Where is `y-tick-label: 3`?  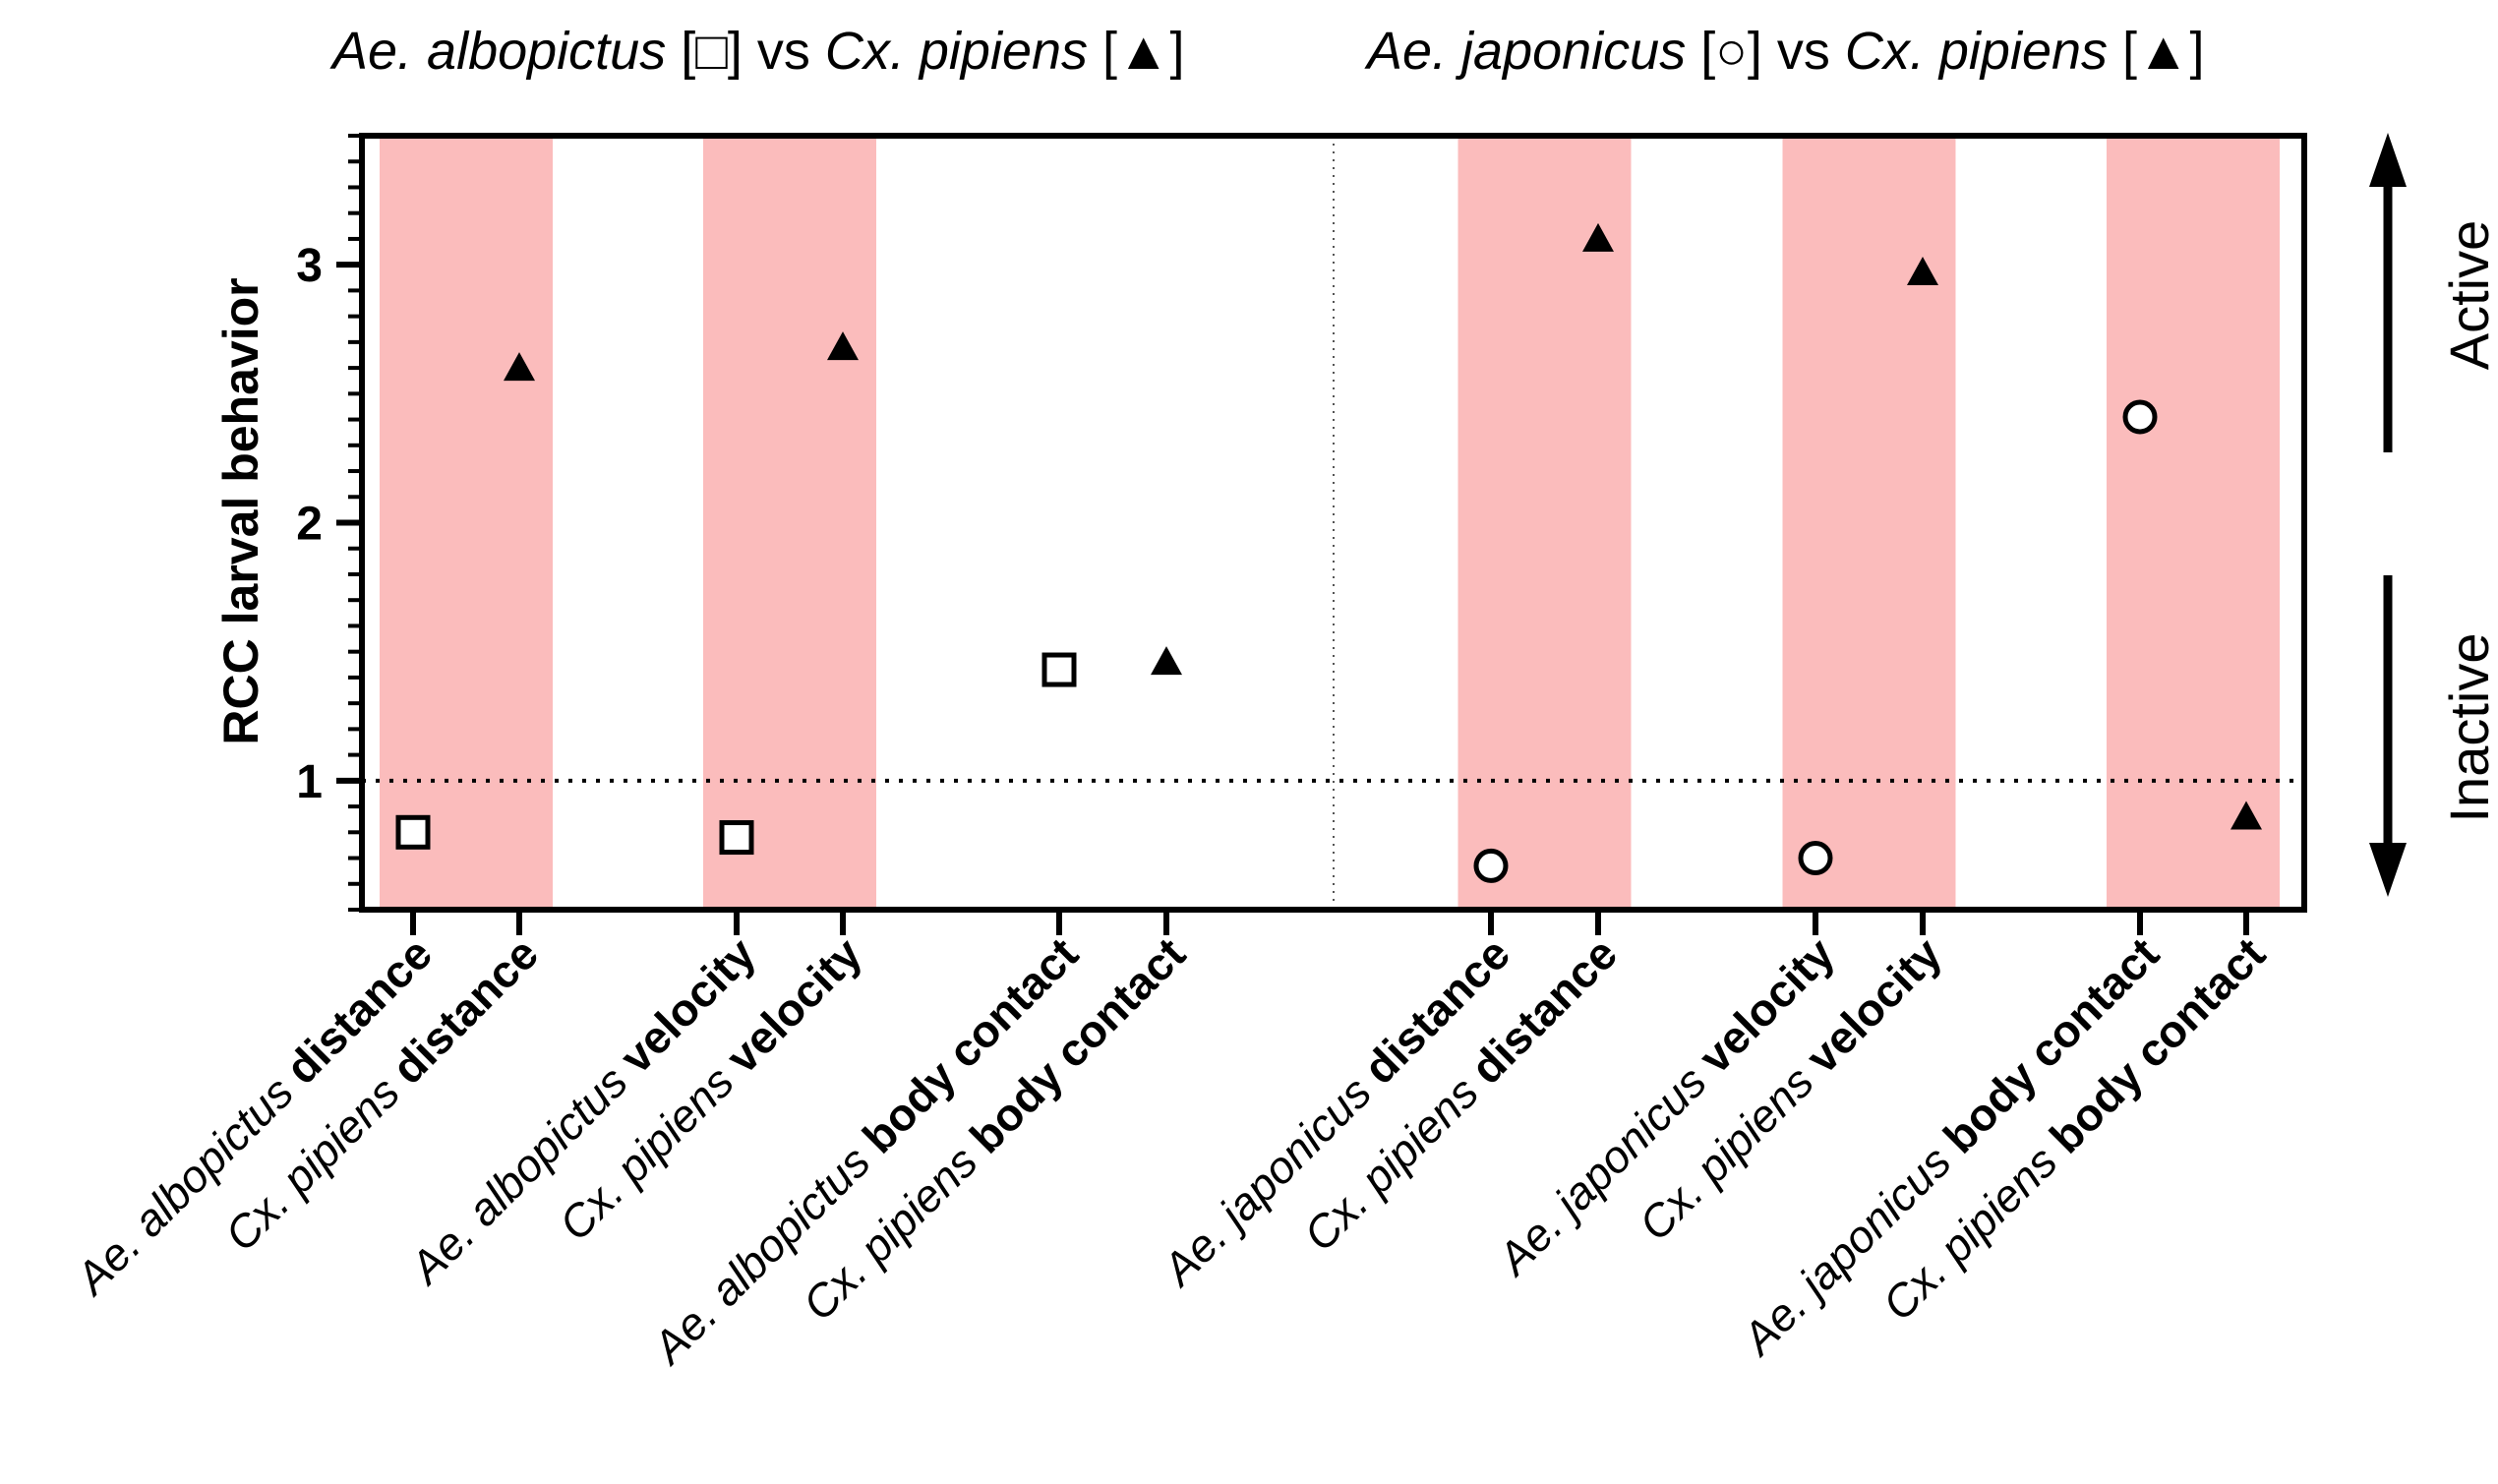
y-tick-label: 3 is located at coordinates (309, 266).